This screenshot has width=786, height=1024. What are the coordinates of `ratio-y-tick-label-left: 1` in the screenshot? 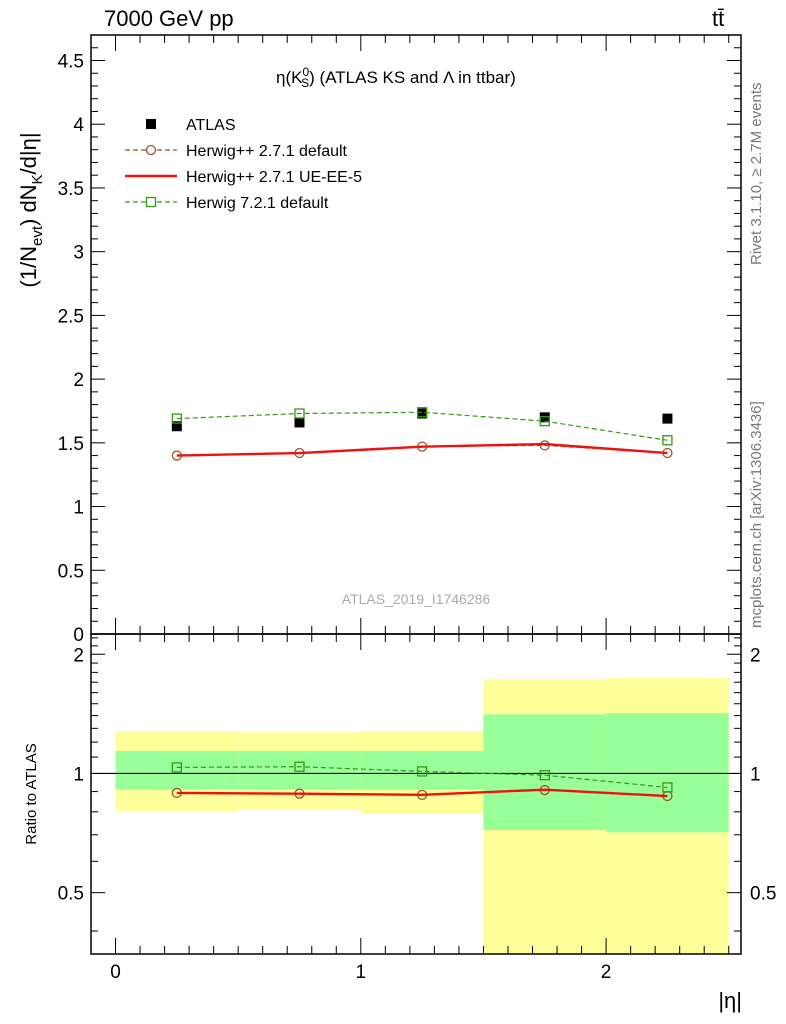 It's located at (78, 774).